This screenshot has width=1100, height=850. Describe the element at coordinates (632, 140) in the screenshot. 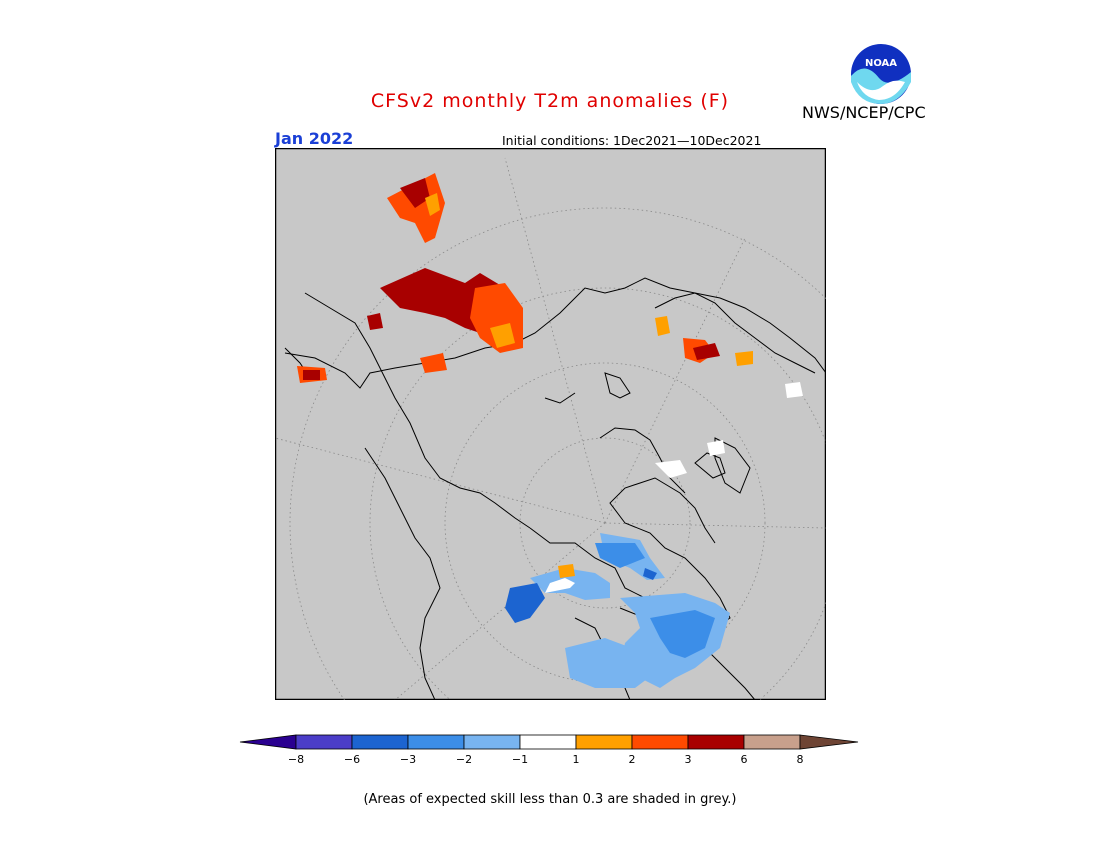

I see `initial-conditions: Initial conditions: 1Dec2021—10Dec2021` at that location.